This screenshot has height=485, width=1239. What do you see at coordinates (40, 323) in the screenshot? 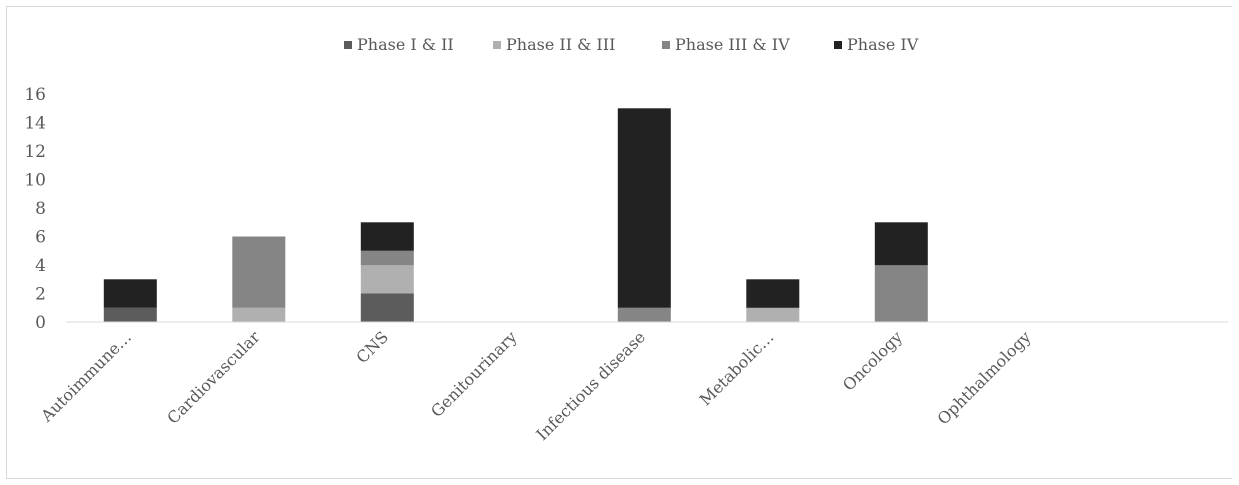
I see `y-tick-label: 0` at bounding box center [40, 323].